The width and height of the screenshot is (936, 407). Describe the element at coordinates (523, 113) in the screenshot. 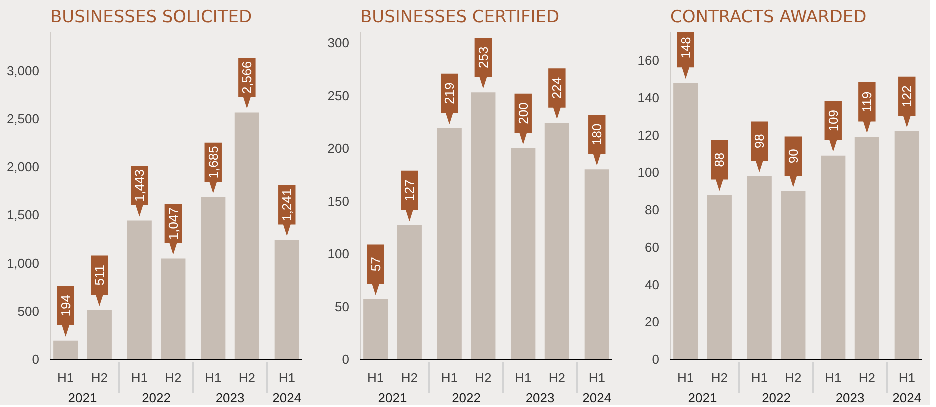

I see `data-label: 200` at that location.